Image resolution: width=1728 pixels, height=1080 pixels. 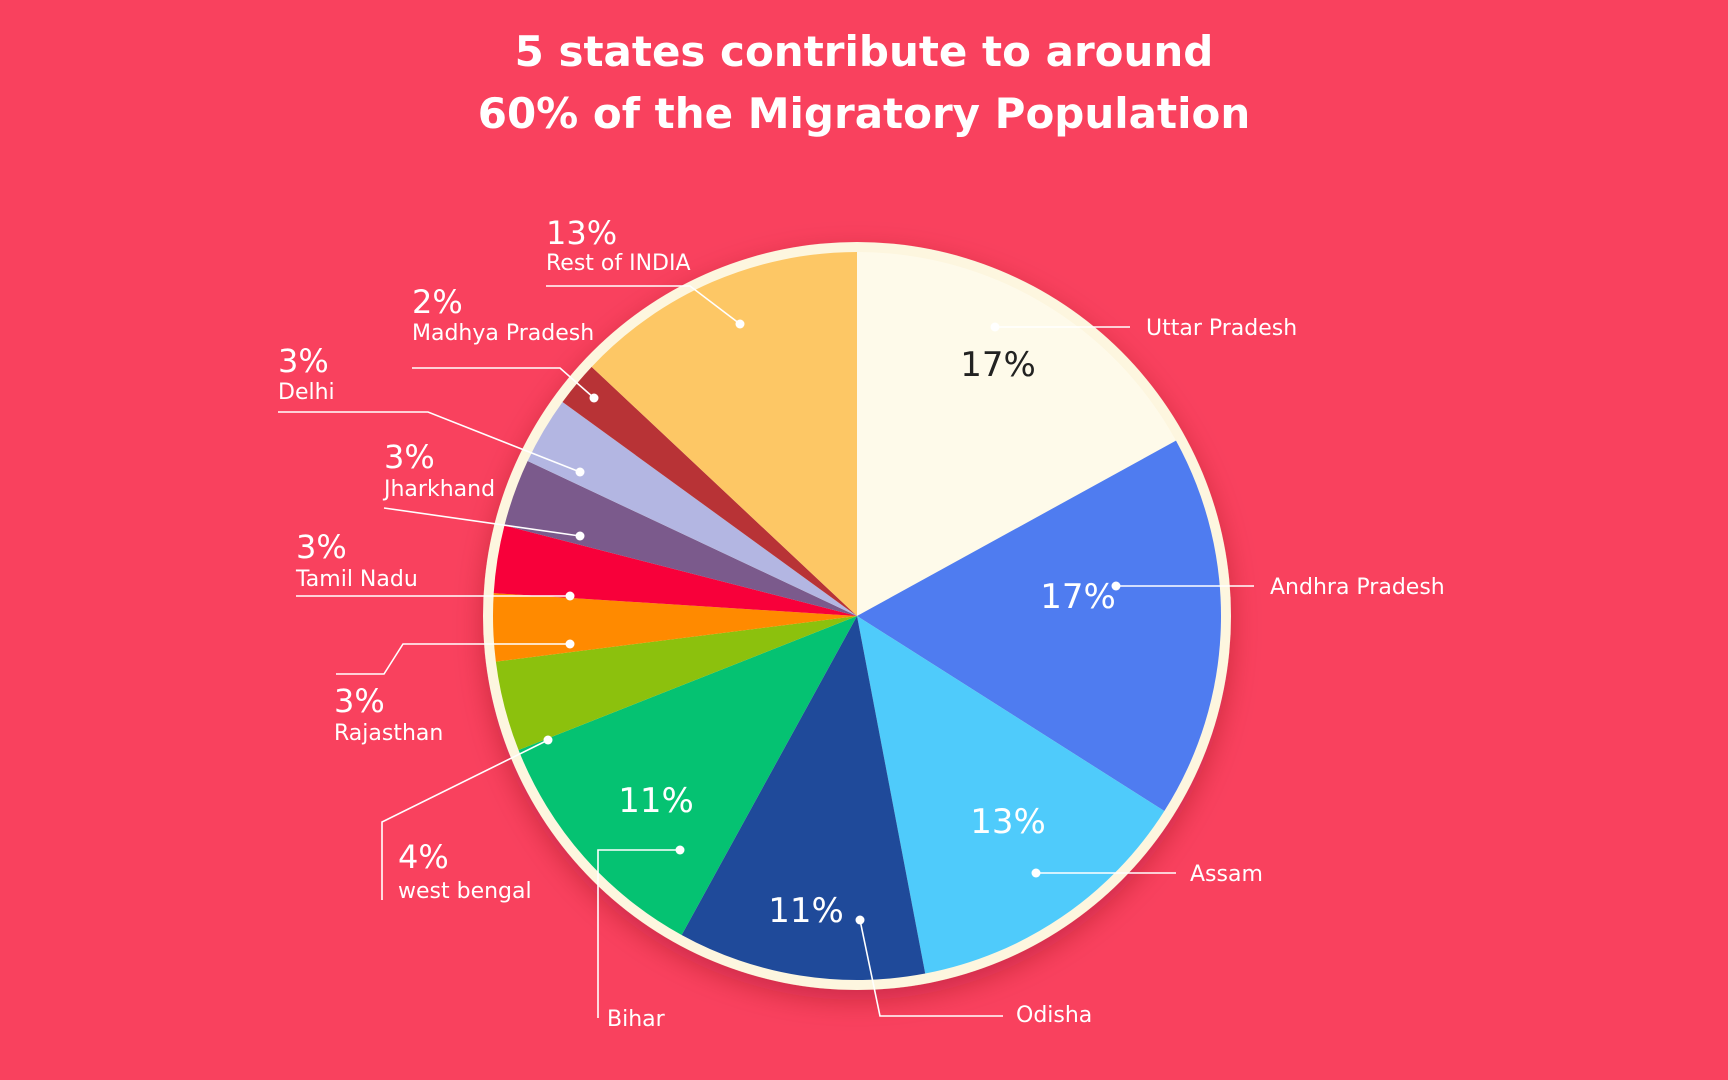 What do you see at coordinates (618, 263) in the screenshot?
I see `slice-name-rest-of-india: Rest of INDIA` at bounding box center [618, 263].